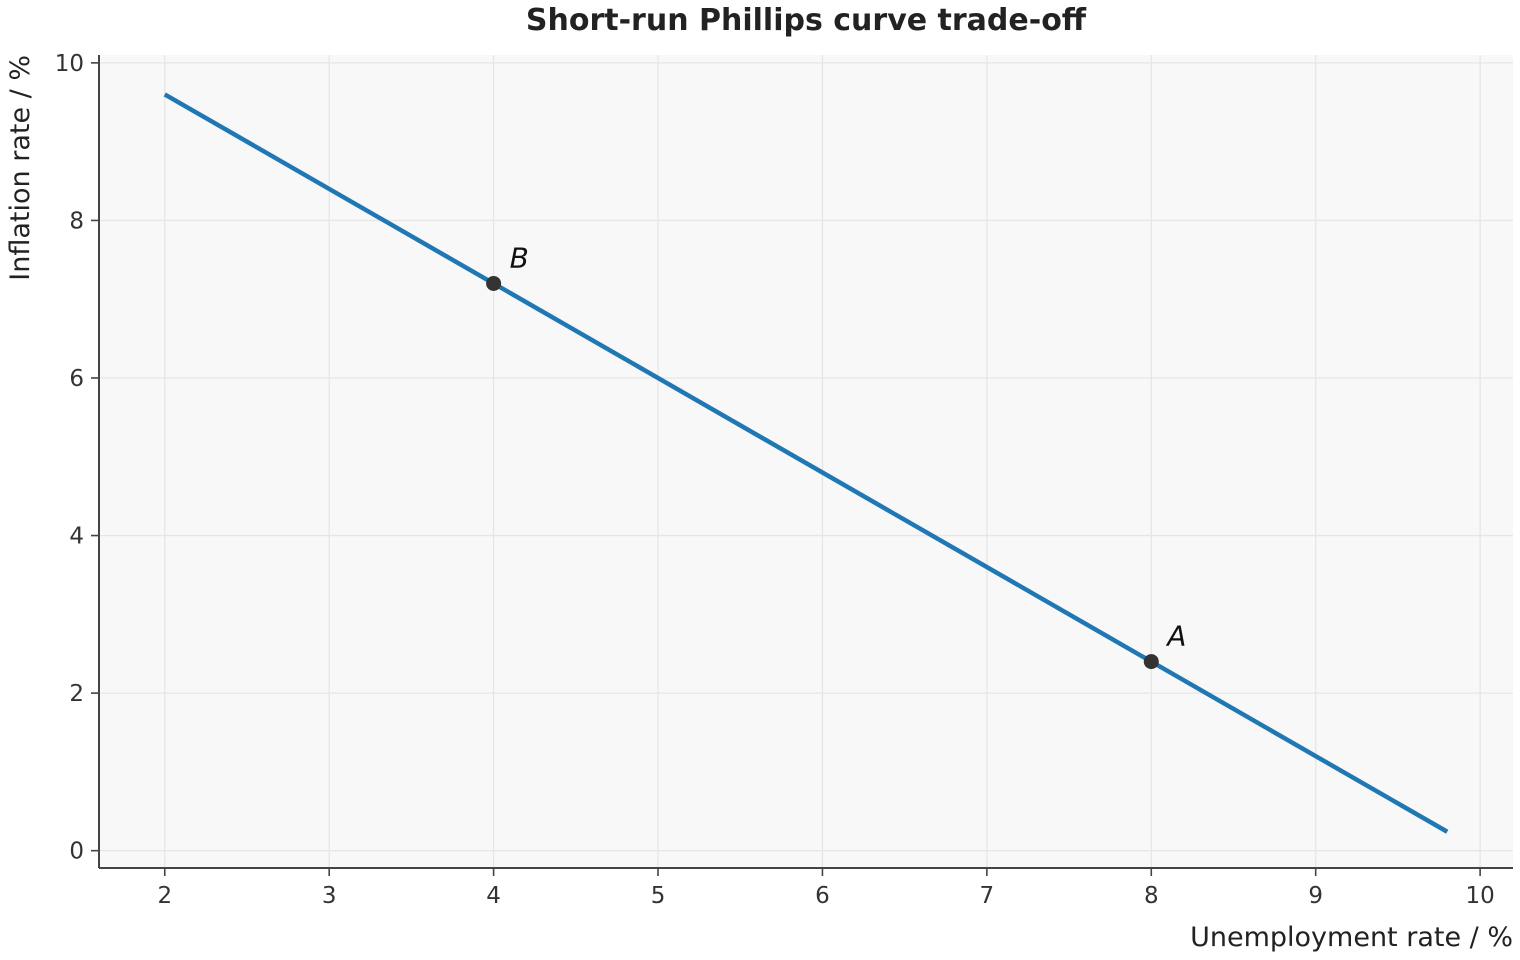 This screenshot has width=1520, height=960. Describe the element at coordinates (329, 896) in the screenshot. I see `x-tick-label: 3` at that location.